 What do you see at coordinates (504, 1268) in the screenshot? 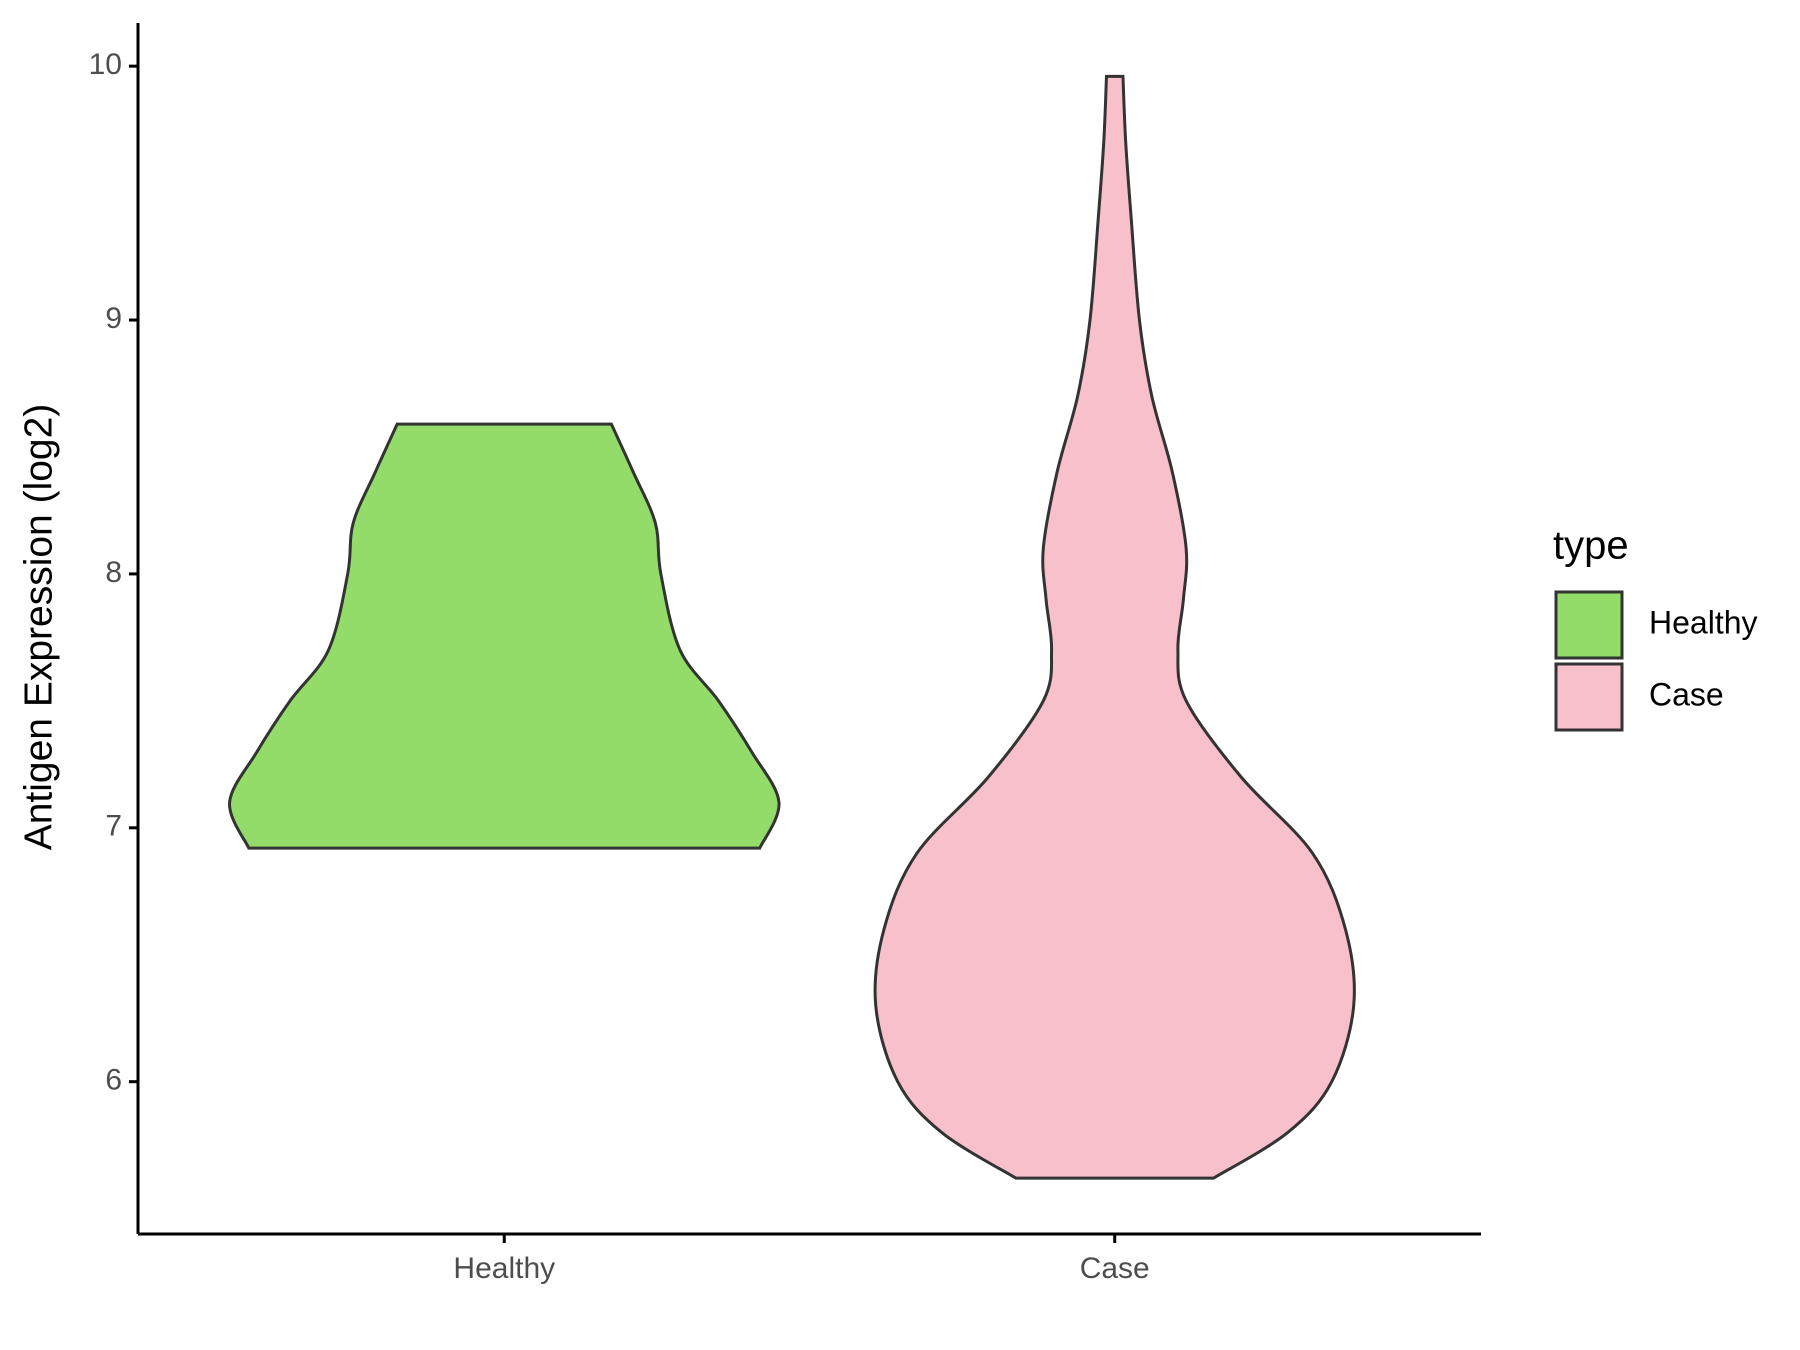
I see `x-tick-label: Healthy` at bounding box center [504, 1268].